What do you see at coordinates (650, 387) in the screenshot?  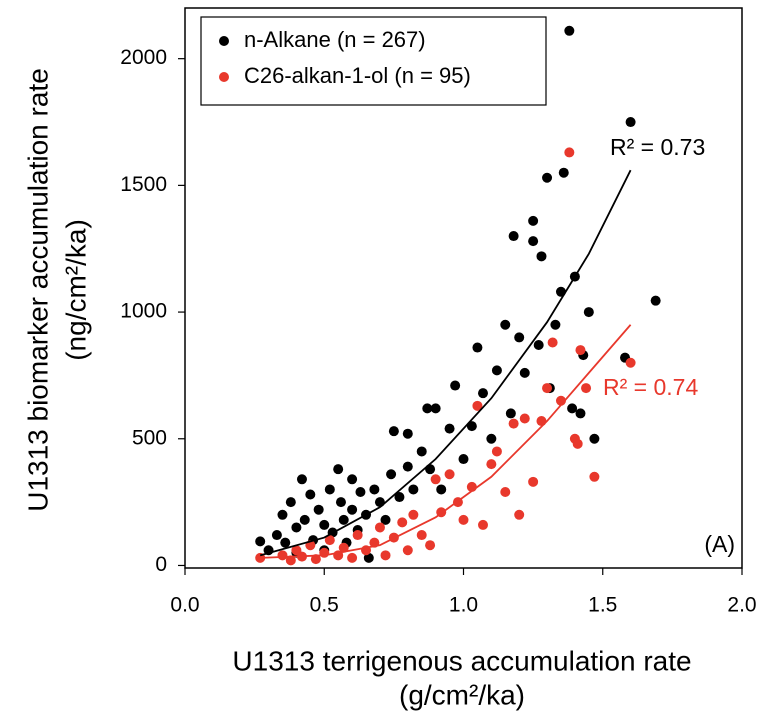 I see `fit-label: R² = 0.74` at bounding box center [650, 387].